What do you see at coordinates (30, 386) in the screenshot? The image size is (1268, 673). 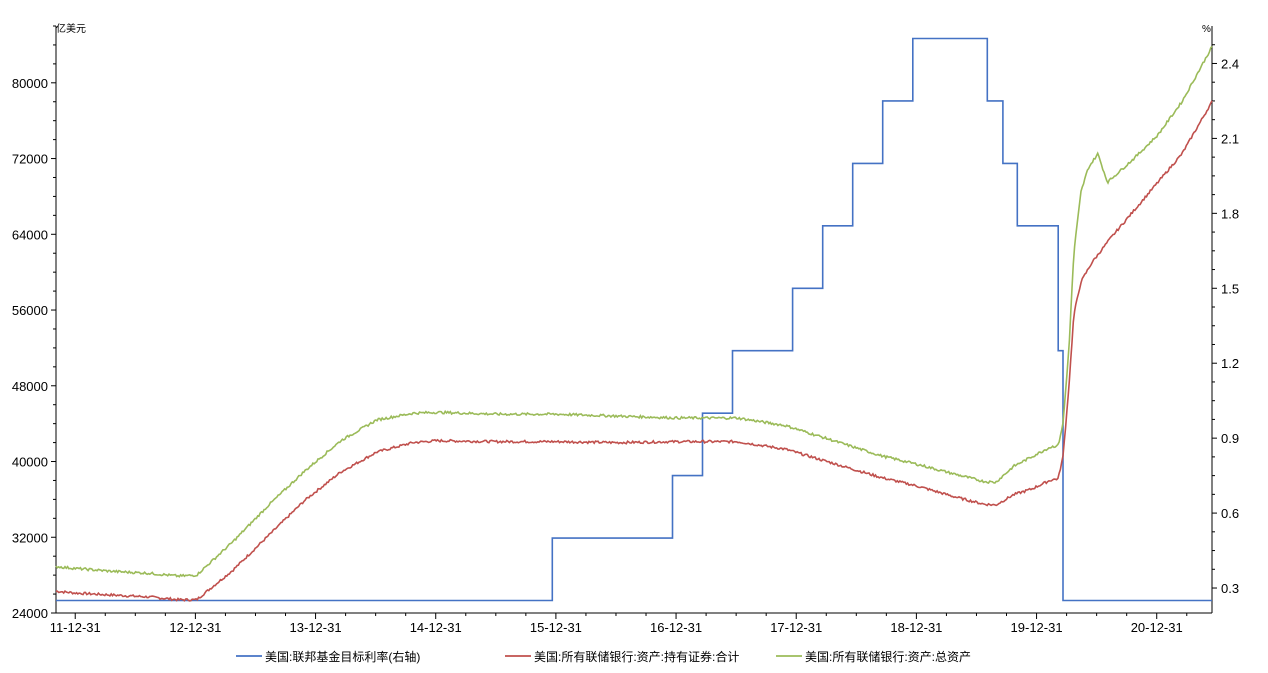 I see `left-tick-label: 48000` at bounding box center [30, 386].